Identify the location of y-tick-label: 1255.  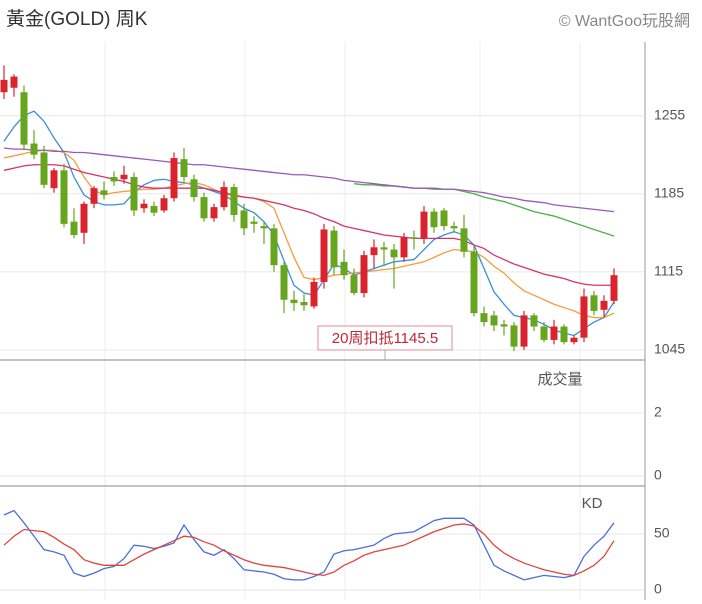
(669, 114).